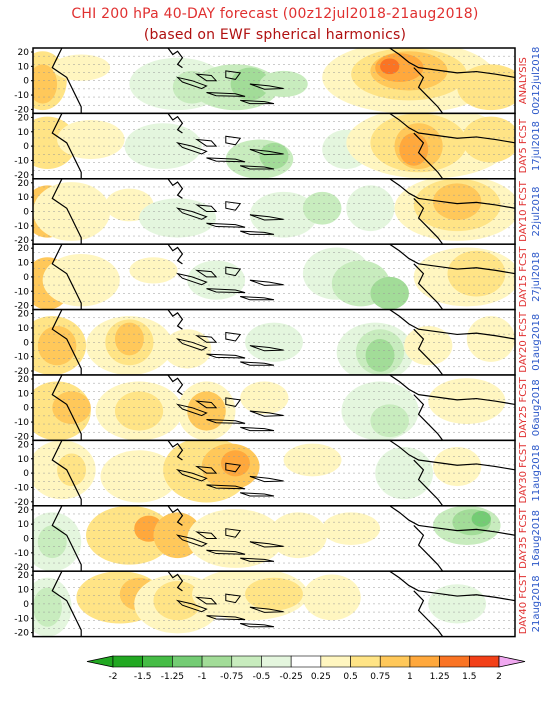  Describe the element at coordinates (523, 211) in the screenshot. I see `panel-label: DAY10 FCST` at that location.